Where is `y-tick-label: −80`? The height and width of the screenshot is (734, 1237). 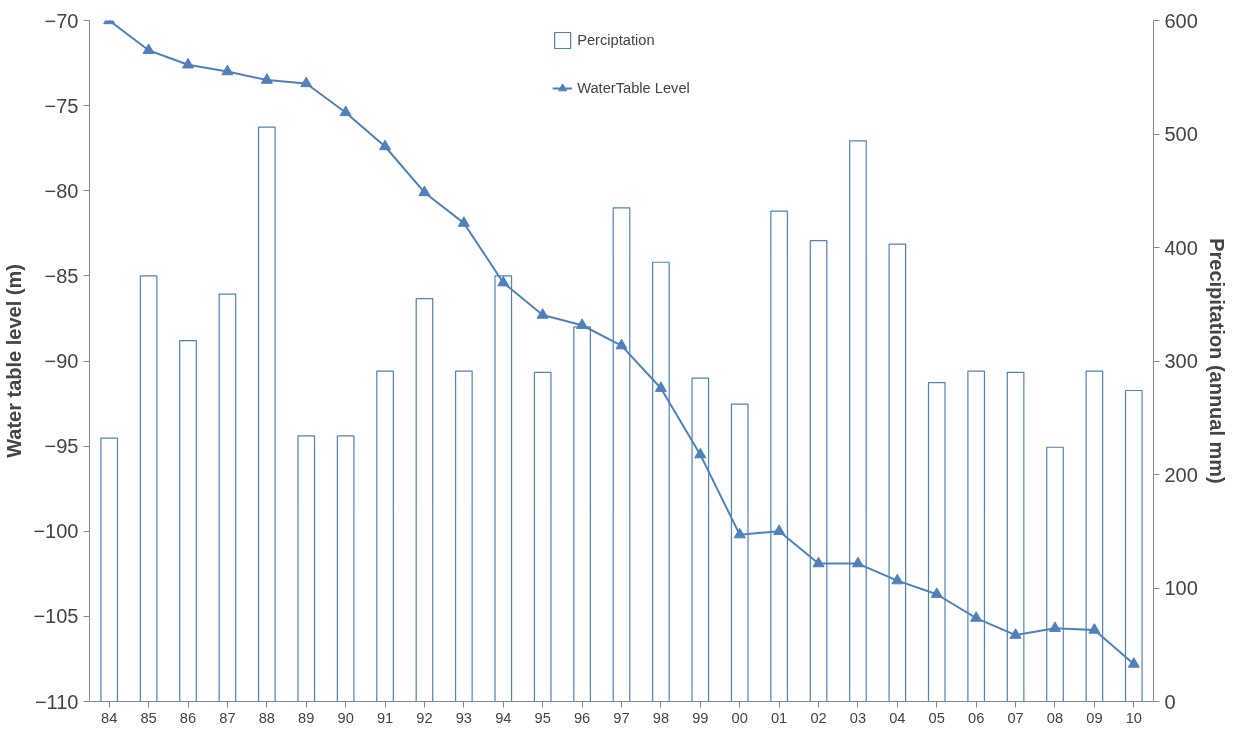
y-tick-label: −80 is located at coordinates (61, 190).